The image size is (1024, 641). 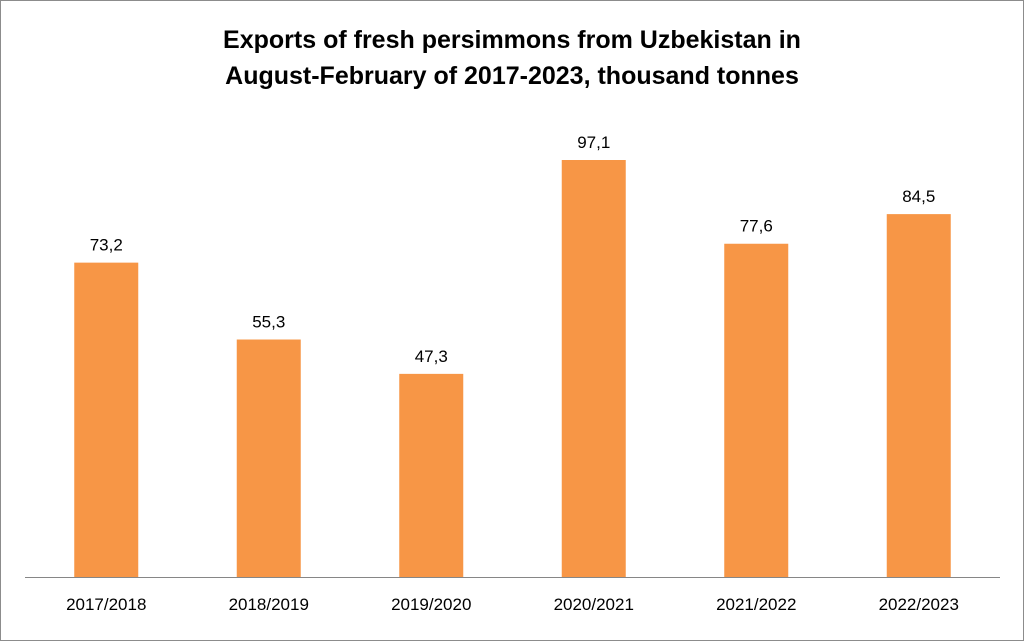 I want to click on x-tick-label-2018-2019: 2018/2019, so click(x=269, y=604).